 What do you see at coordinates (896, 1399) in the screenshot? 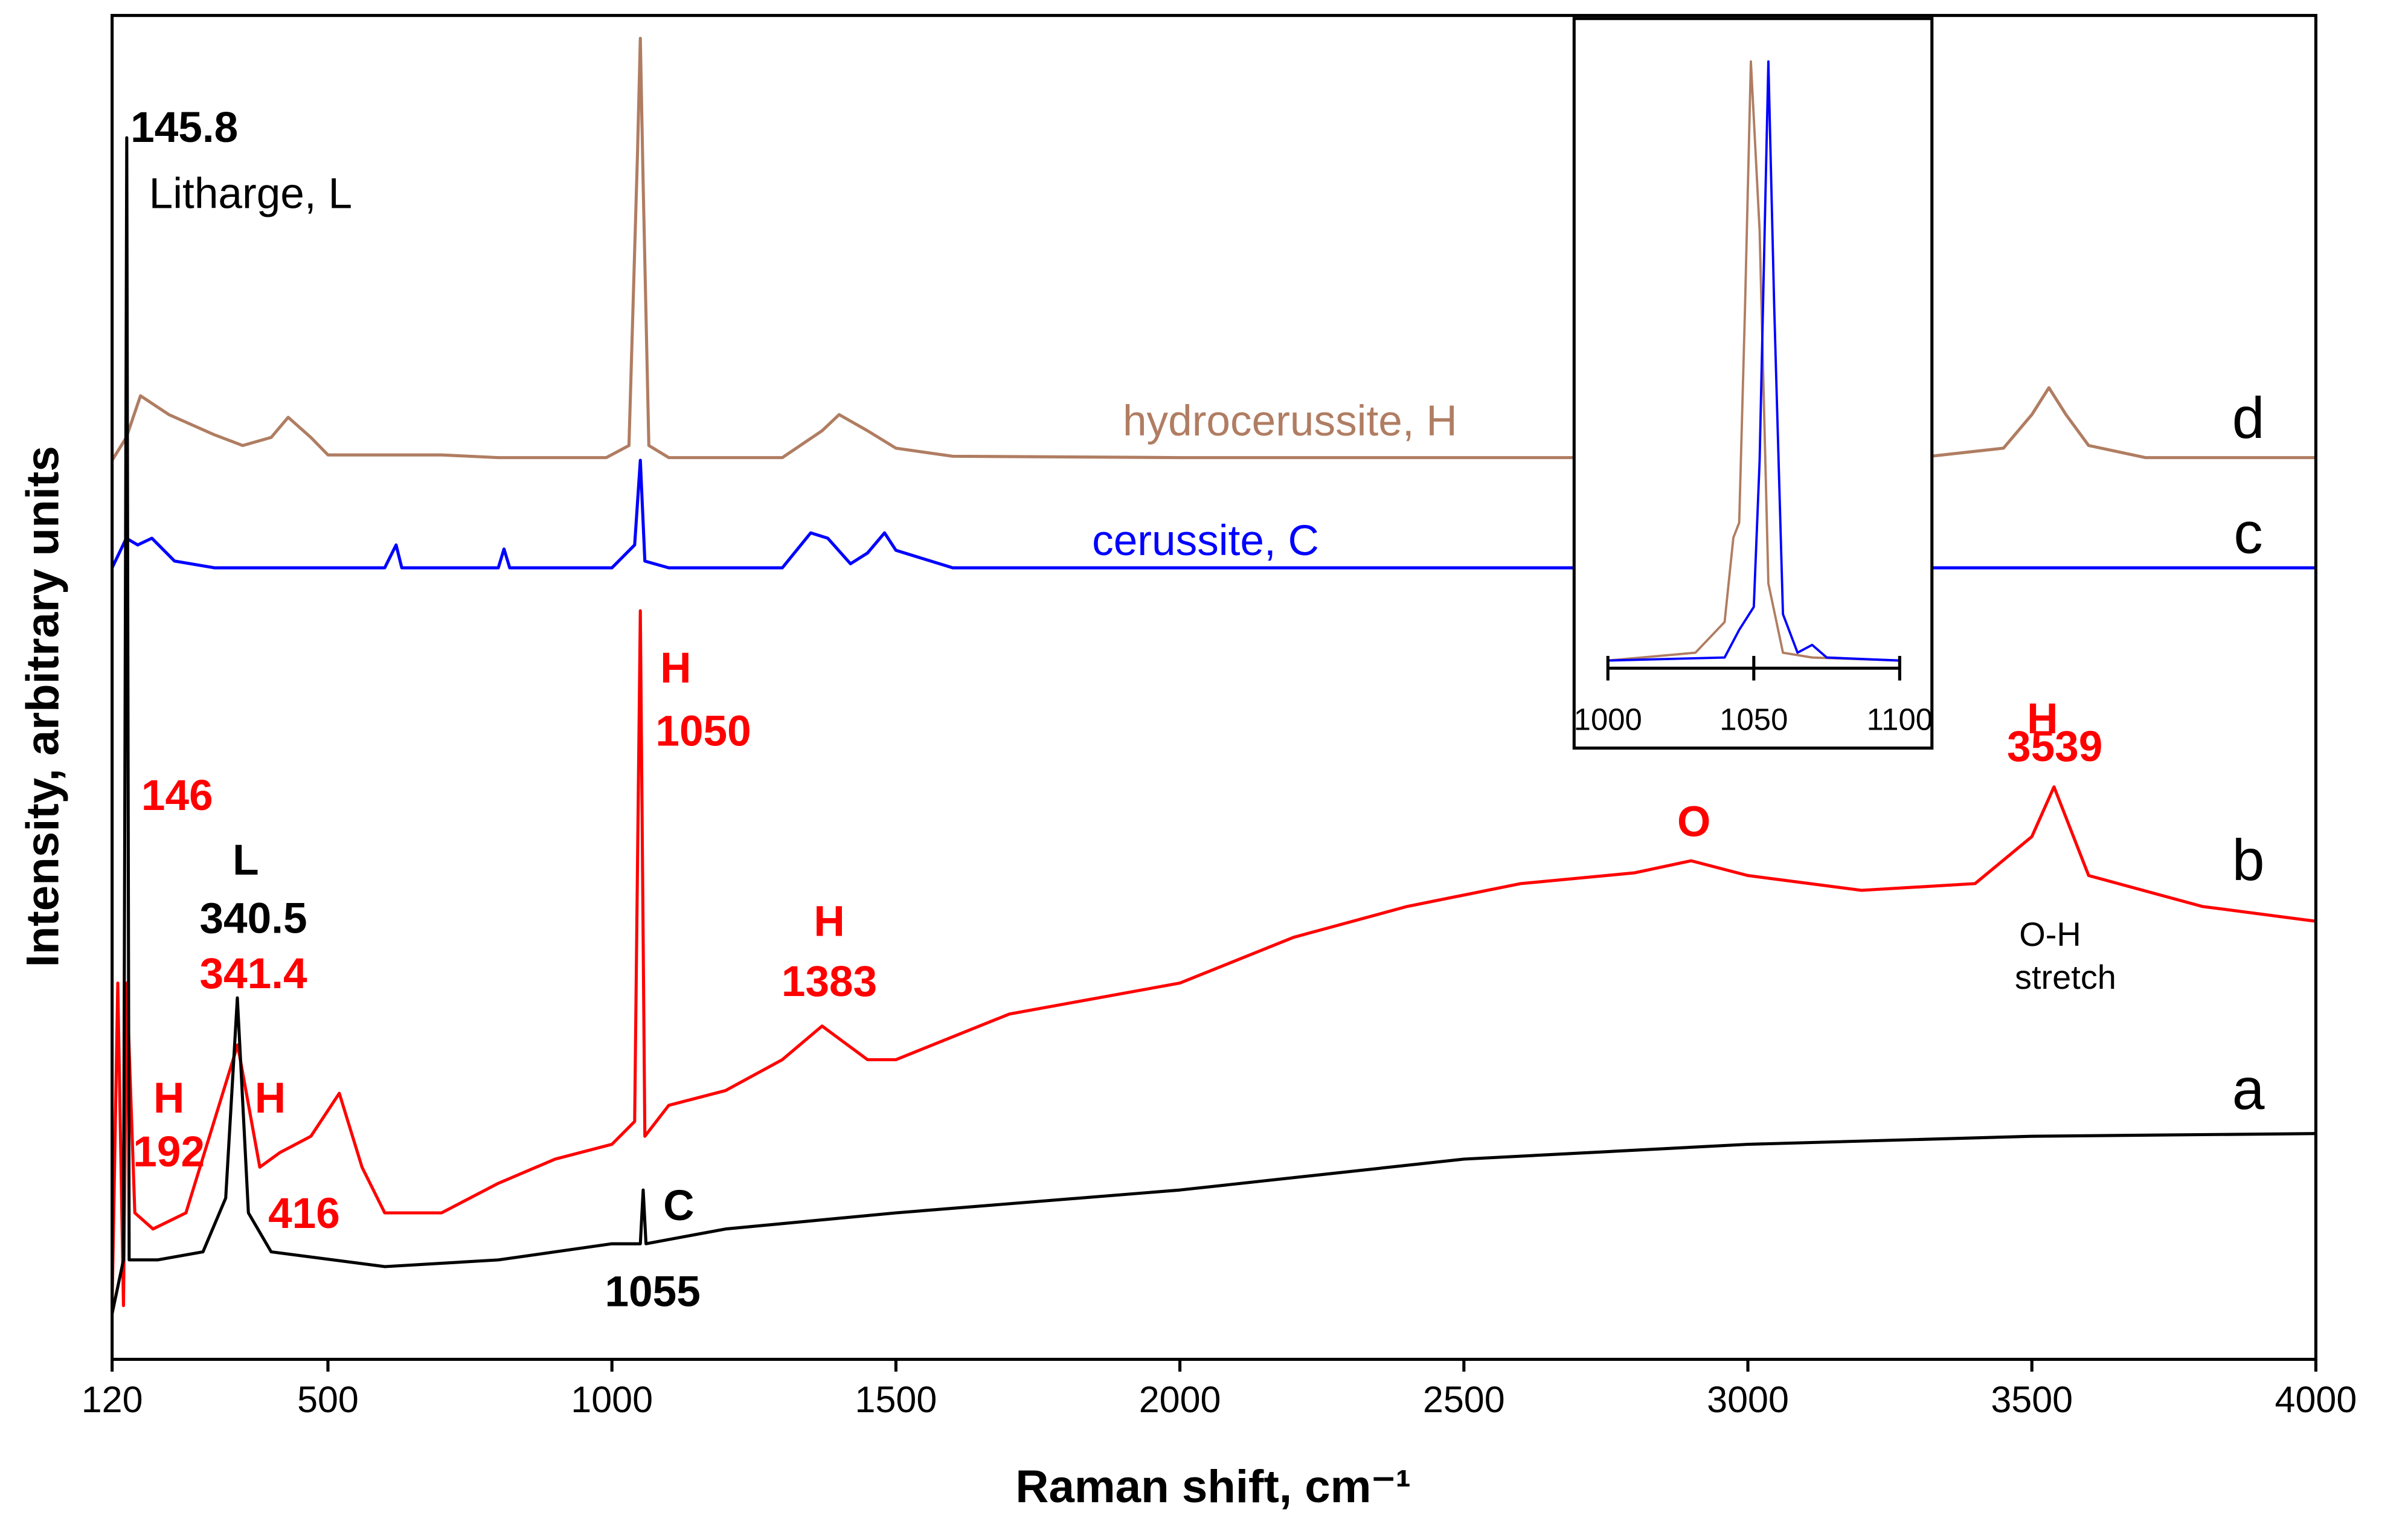
I see `x-tick-label: 1500` at bounding box center [896, 1399].